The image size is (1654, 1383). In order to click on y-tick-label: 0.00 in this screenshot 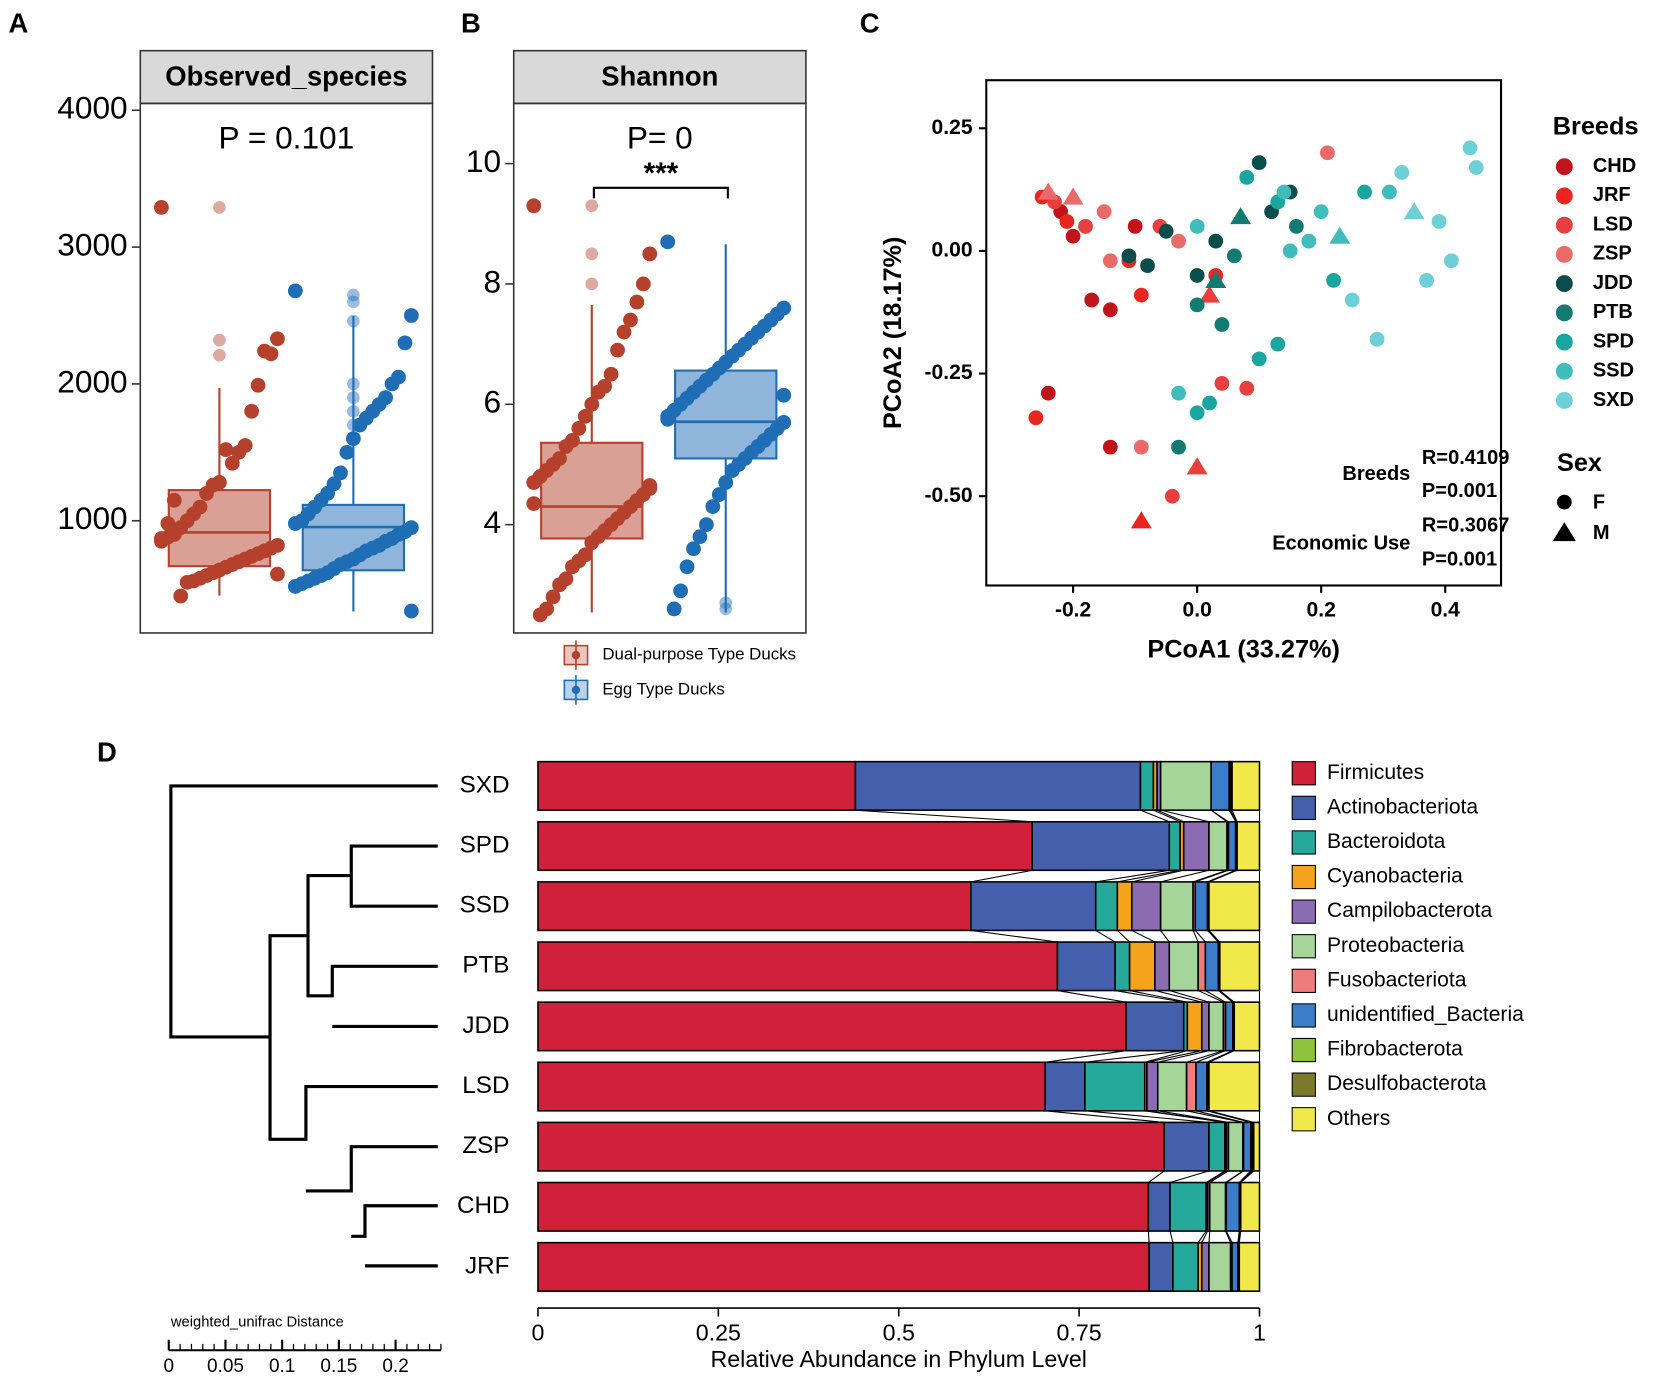, I will do `click(952, 250)`.